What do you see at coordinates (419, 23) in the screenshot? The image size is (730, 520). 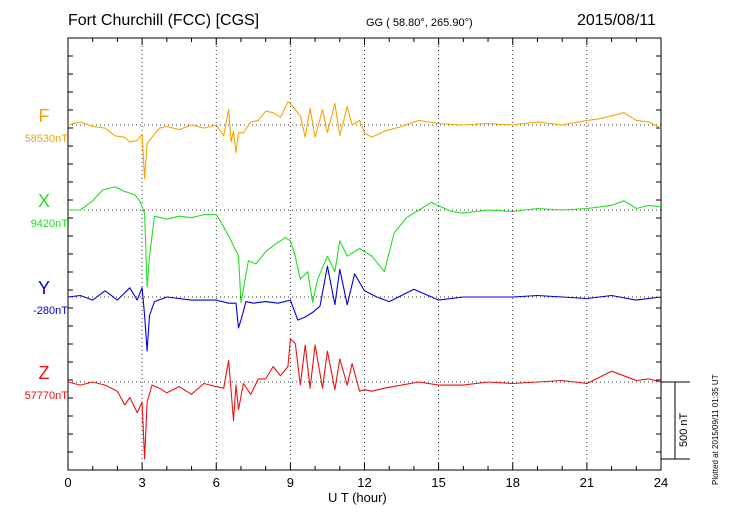 I see `geographic-coords: GG ( 58.80°, 265.90°)` at bounding box center [419, 23].